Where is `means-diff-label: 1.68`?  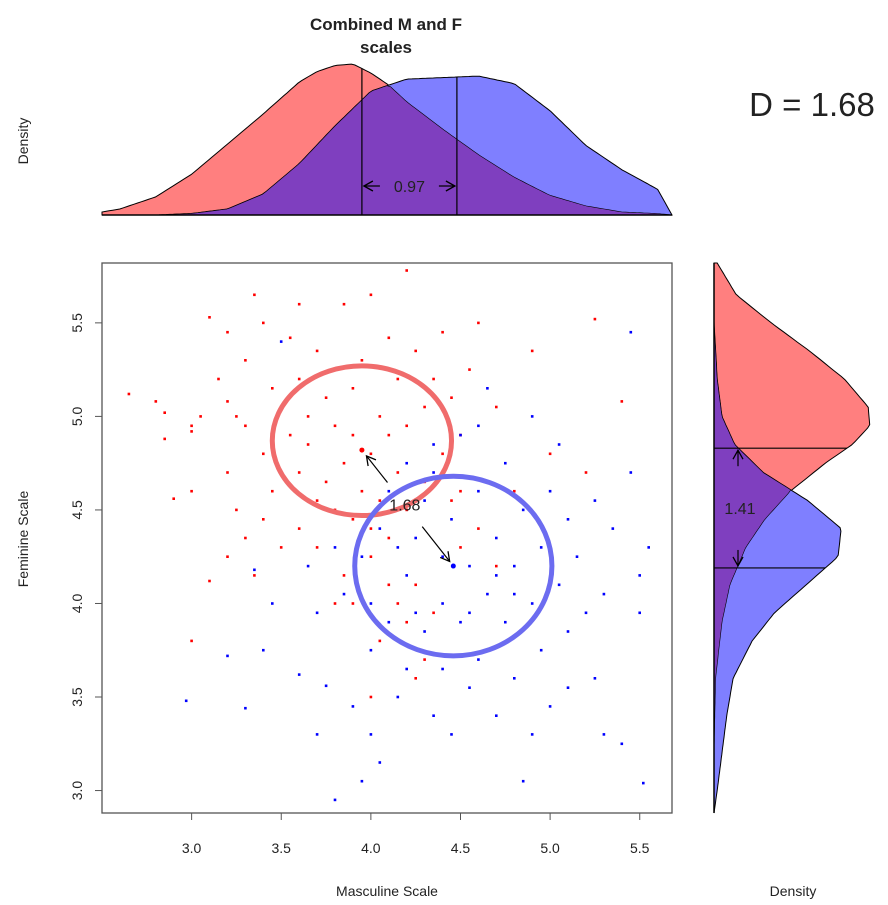 means-diff-label: 1.68 is located at coordinates (404, 506).